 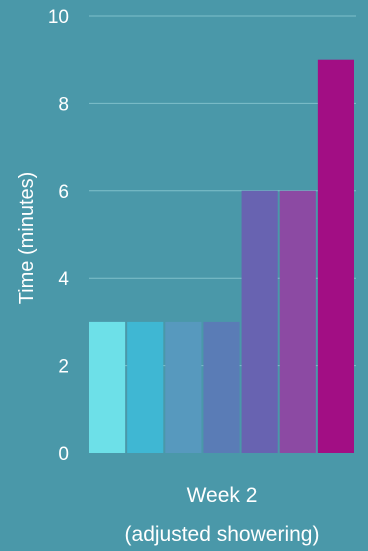 What do you see at coordinates (27, 238) in the screenshot?
I see `y-axis-title: Time (minutes)` at bounding box center [27, 238].